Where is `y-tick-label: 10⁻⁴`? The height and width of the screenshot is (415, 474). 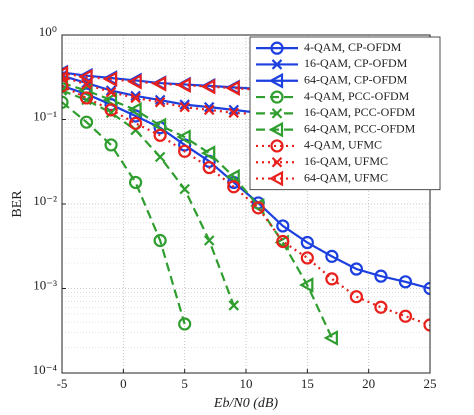
y-tick-label: 10⁻⁴ is located at coordinates (45, 369).